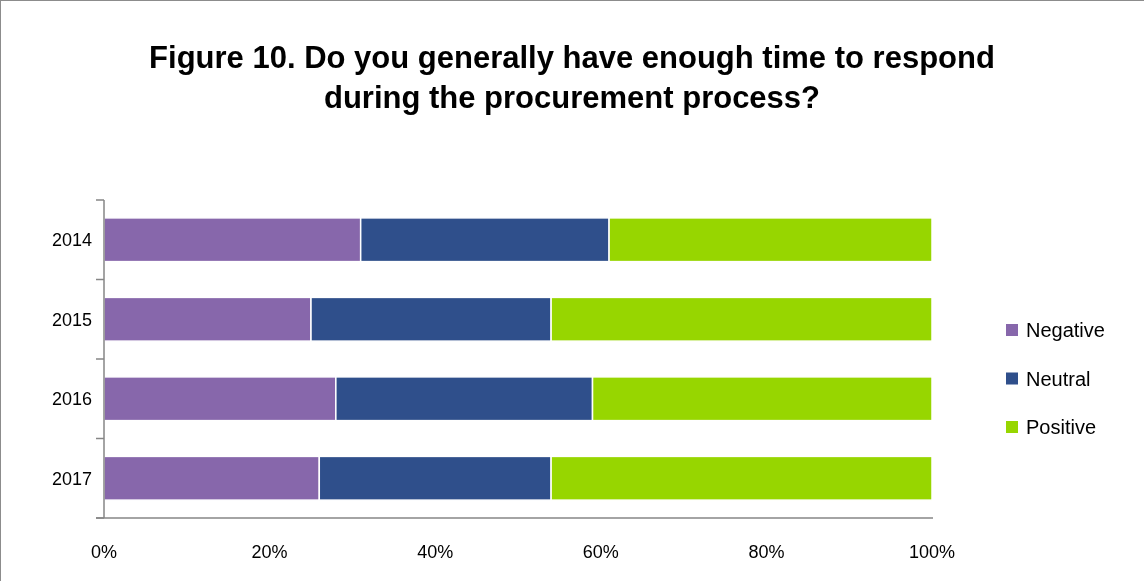 The image size is (1144, 581). What do you see at coordinates (1061, 427) in the screenshot?
I see `legend-label: Positive` at bounding box center [1061, 427].